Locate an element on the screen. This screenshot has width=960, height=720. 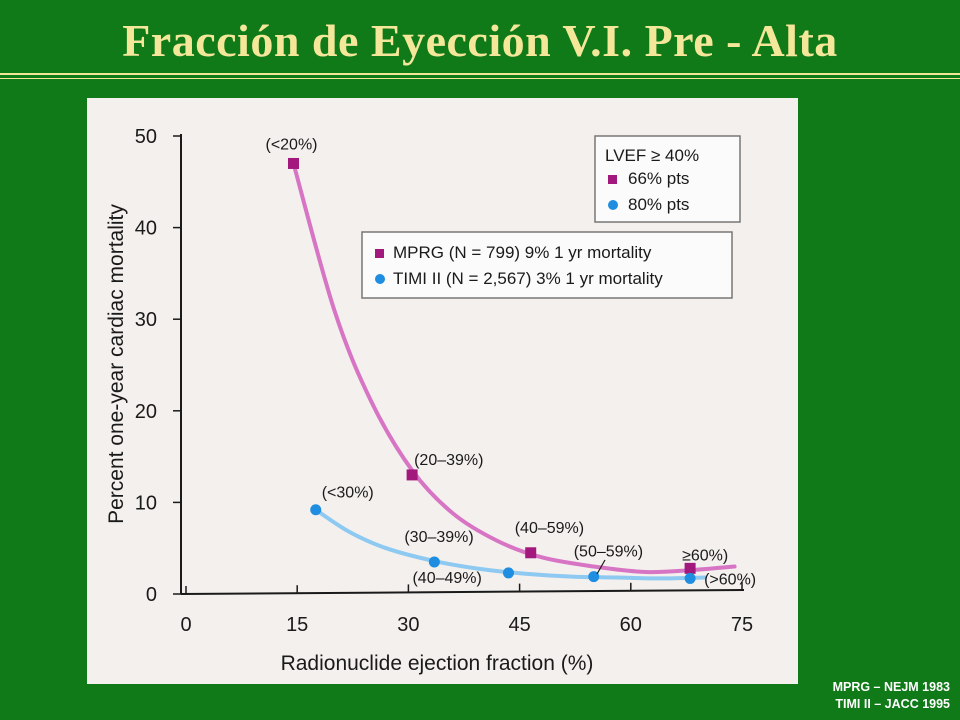
x-tick-label: 45 is located at coordinates (519, 625).